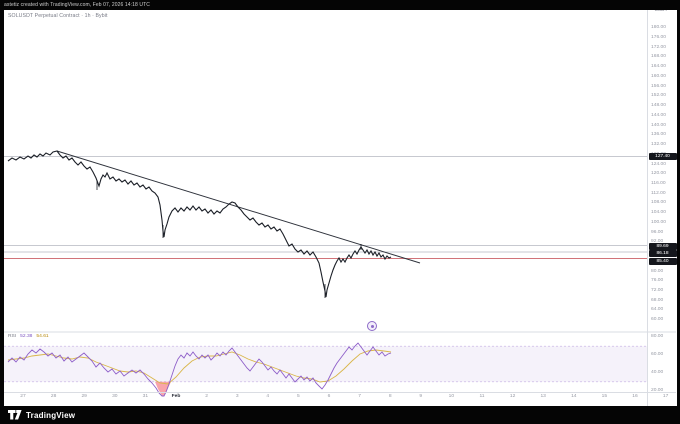 The height and width of the screenshot is (424, 680). Describe the element at coordinates (421, 396) in the screenshot. I see `time-tick-label: 9` at that location.